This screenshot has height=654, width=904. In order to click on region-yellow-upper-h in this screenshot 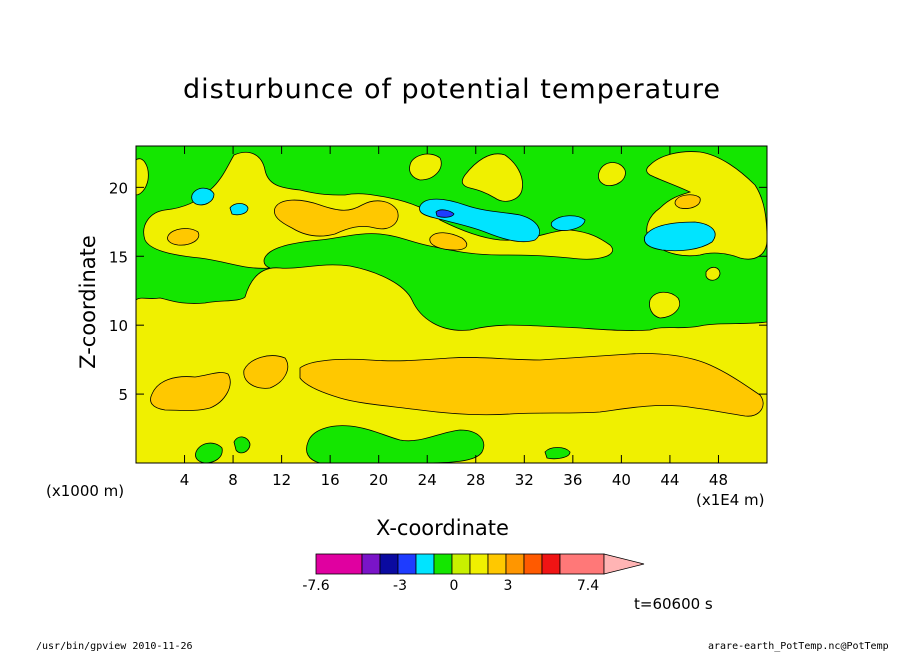, I will do `click(713, 273)`.